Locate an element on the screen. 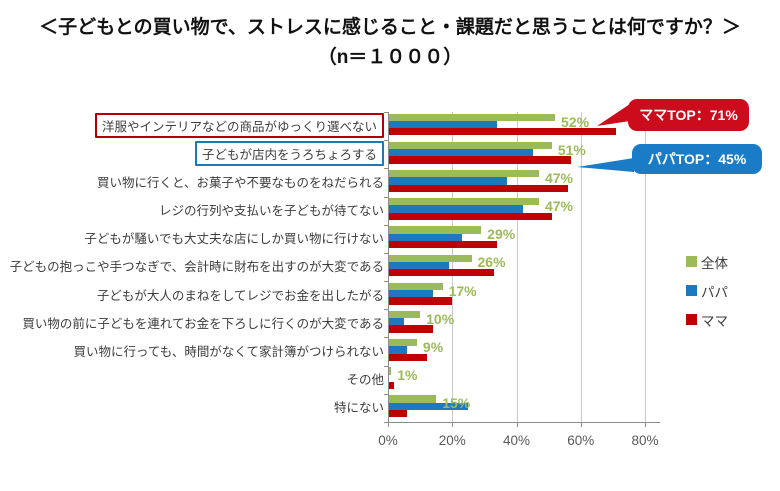  value-label-7: 10% is located at coordinates (440, 318).